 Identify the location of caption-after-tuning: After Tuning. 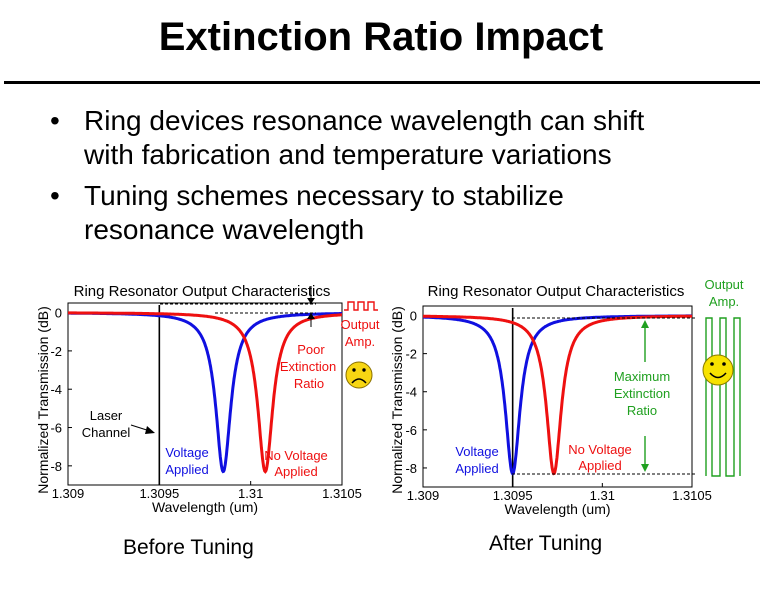
(546, 543).